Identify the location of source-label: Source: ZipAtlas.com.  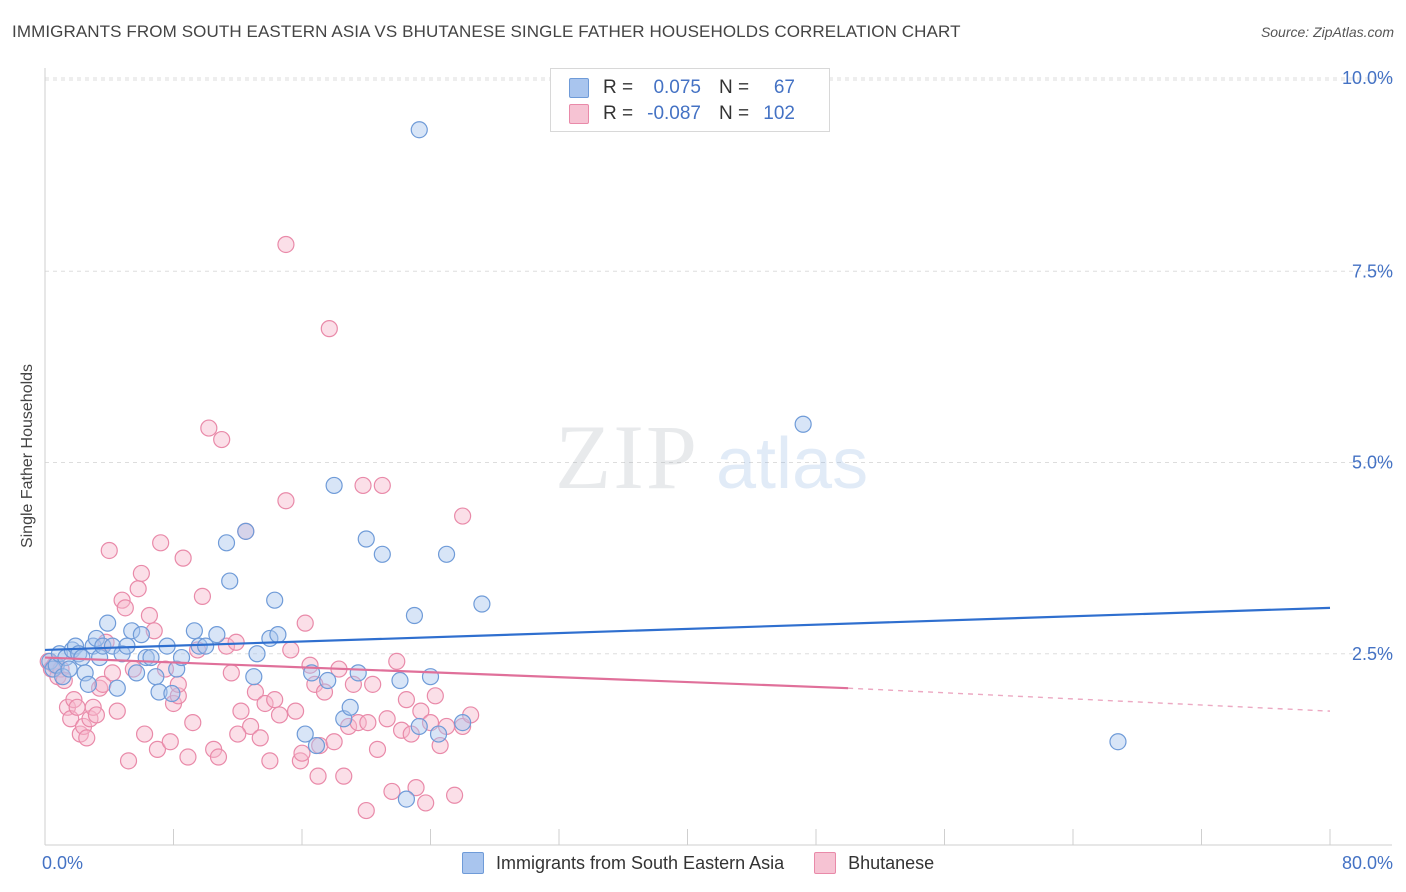
(1327, 32).